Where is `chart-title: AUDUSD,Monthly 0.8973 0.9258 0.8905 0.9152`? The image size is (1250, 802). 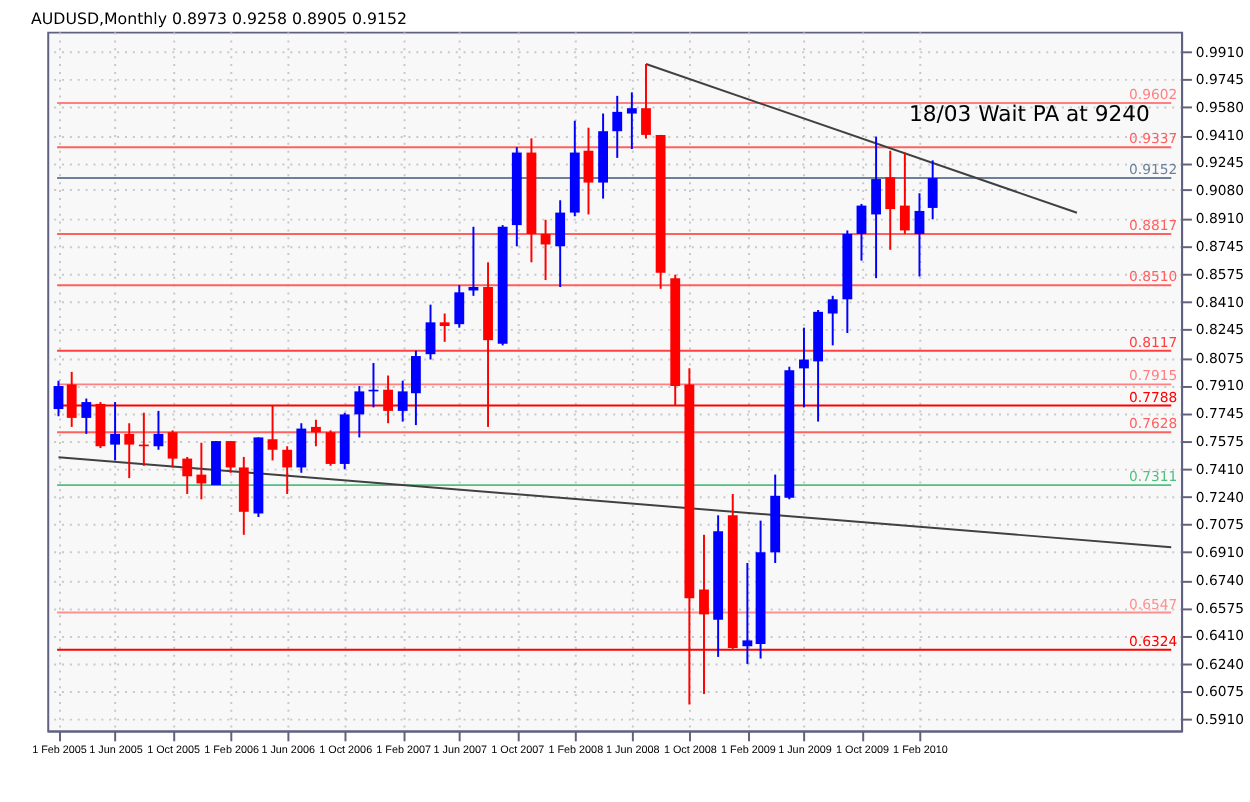
chart-title: AUDUSD,Monthly 0.8973 0.9258 0.8905 0.9152 is located at coordinates (219, 18).